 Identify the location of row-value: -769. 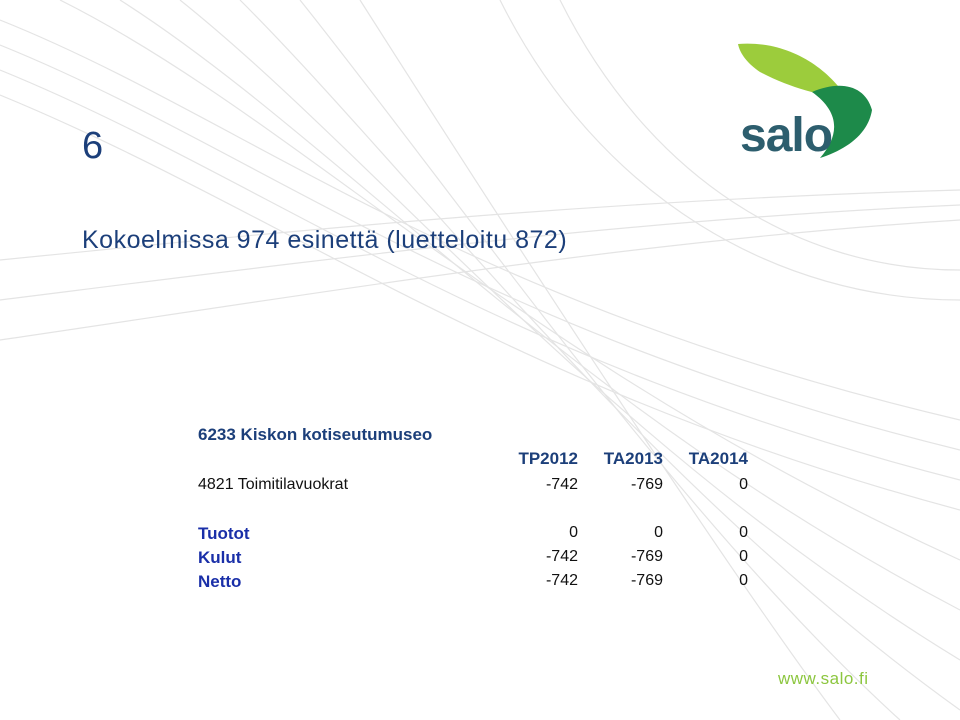
(646, 484).